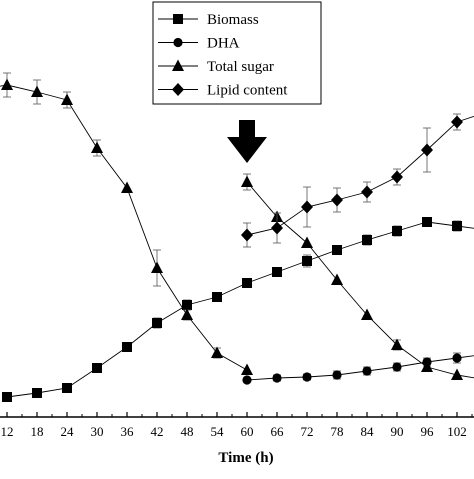 The height and width of the screenshot is (479, 474). I want to click on x-tick-label: 72, so click(307, 431).